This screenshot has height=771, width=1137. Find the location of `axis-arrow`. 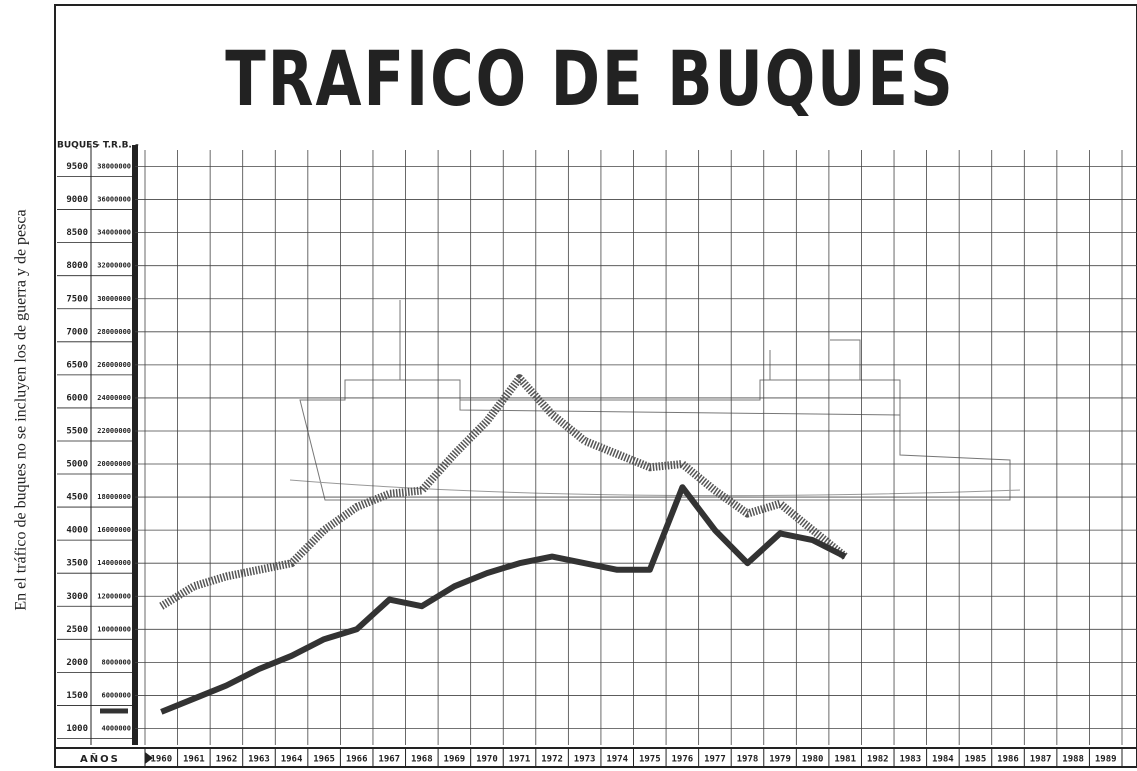

axis-arrow is located at coordinates (149, 758).